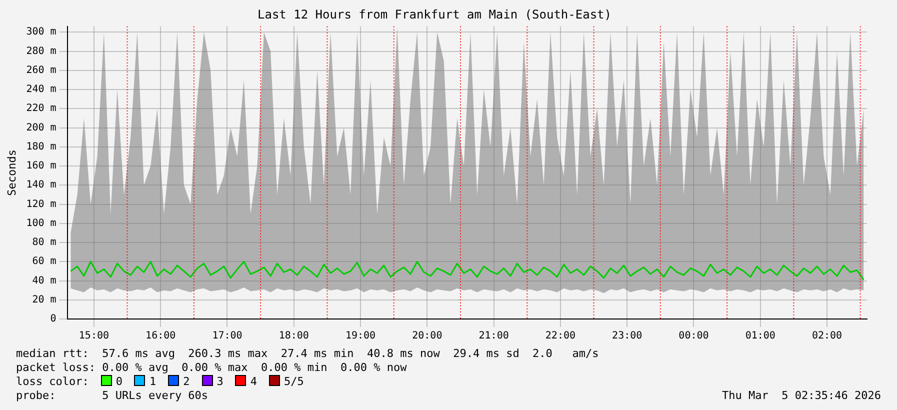 This screenshot has width=897, height=410. What do you see at coordinates (827, 336) in the screenshot?
I see `x-tick-label: 02:00` at bounding box center [827, 336].